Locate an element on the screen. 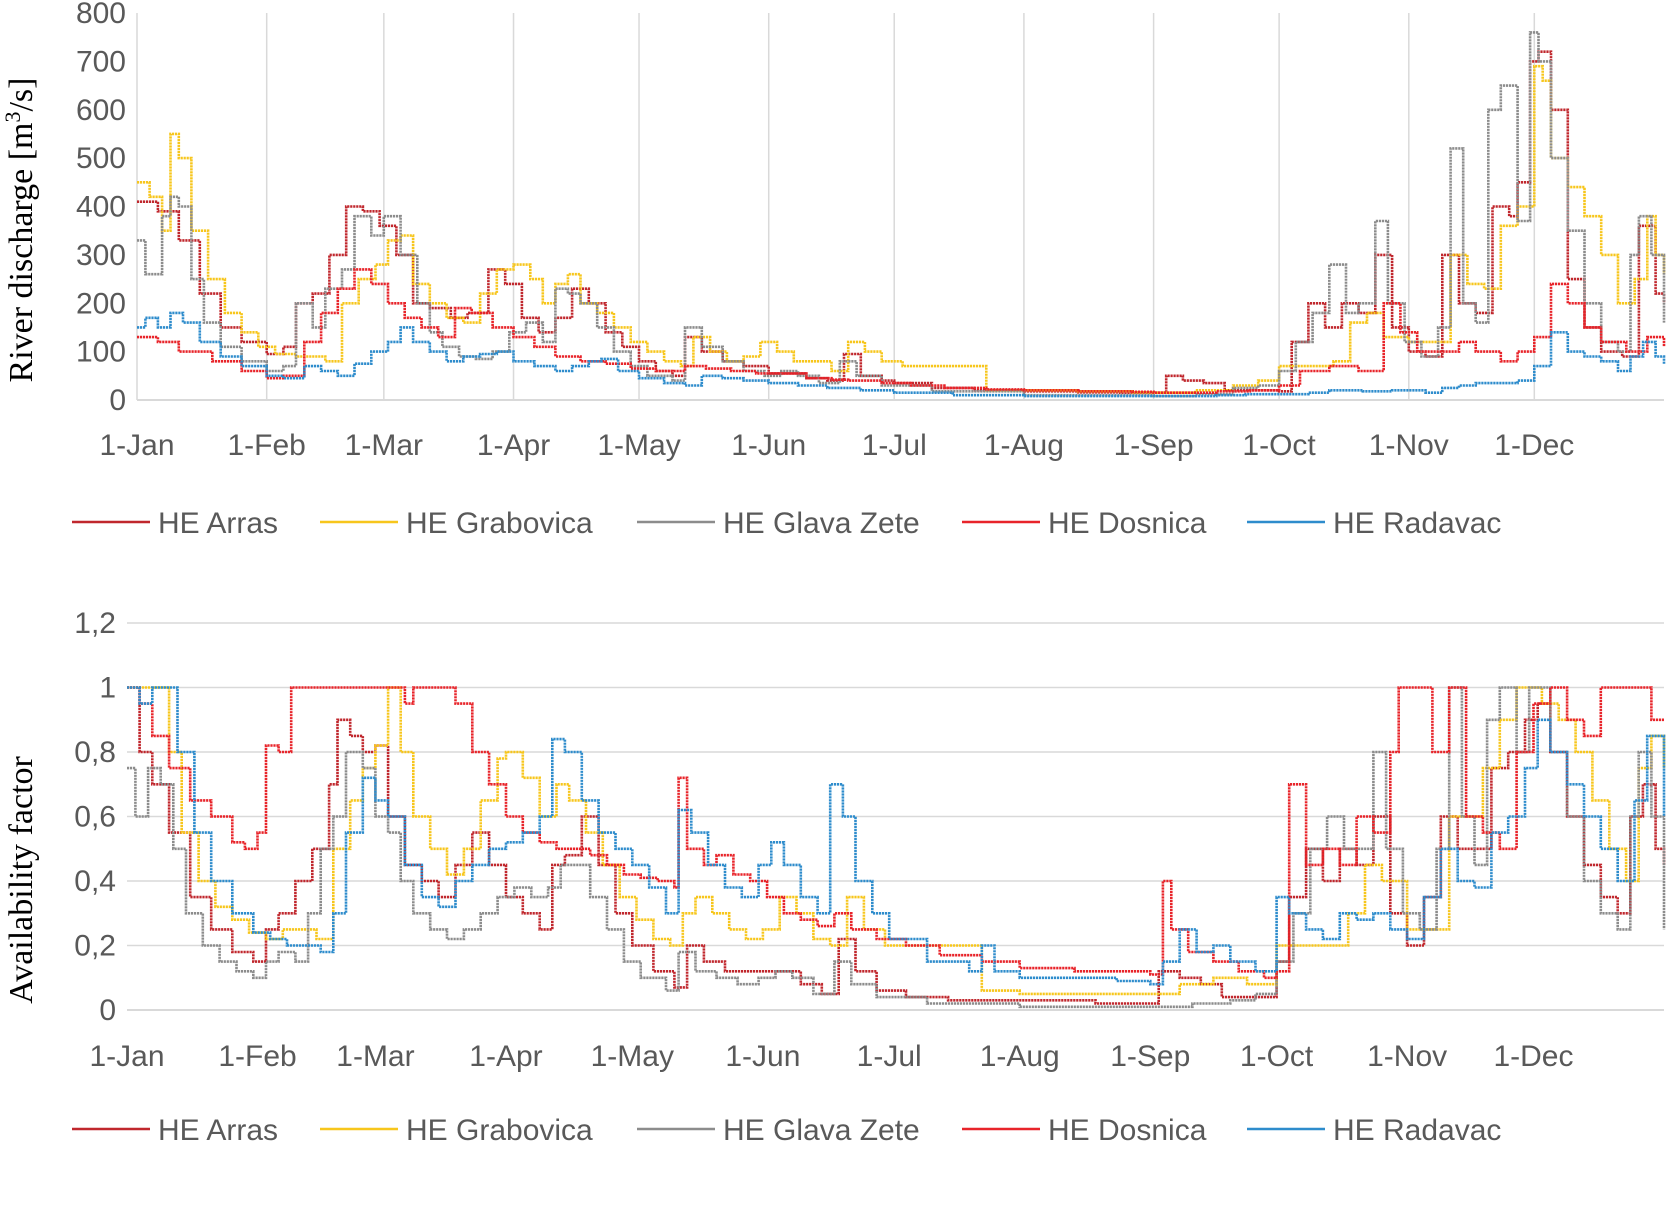 This screenshot has width=1668, height=1218. y-tick-label: 0,6 is located at coordinates (95, 817).